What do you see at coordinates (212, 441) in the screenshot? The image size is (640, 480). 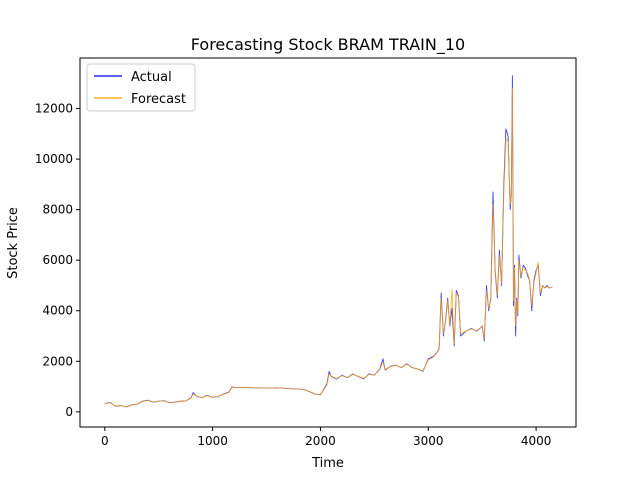 I see `x-tick-label: 1000` at bounding box center [212, 441].